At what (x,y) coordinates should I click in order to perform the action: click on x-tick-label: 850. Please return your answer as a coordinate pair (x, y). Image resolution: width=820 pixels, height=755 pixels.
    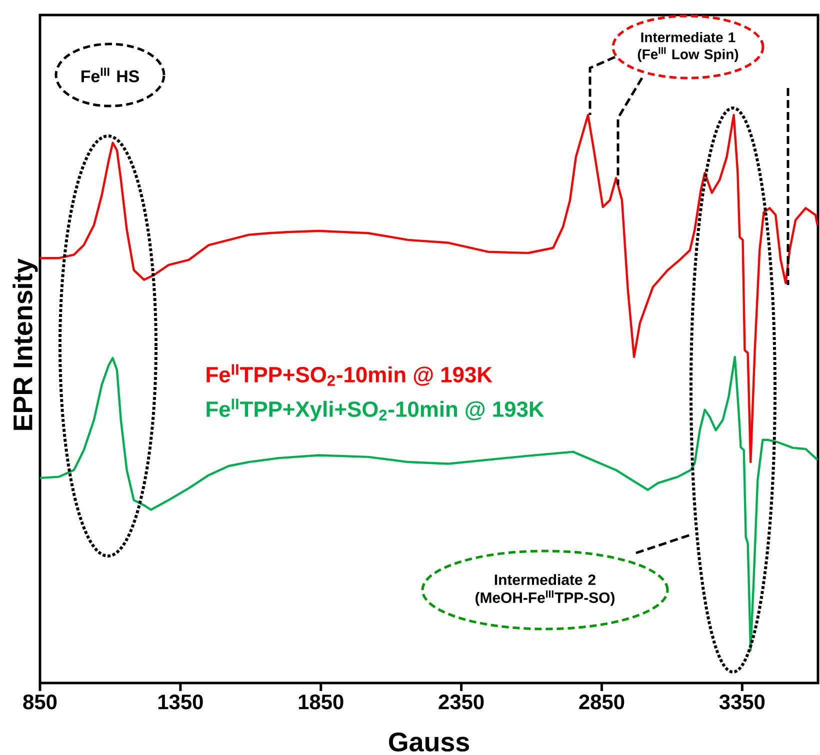
    Looking at the image, I should click on (40, 702).